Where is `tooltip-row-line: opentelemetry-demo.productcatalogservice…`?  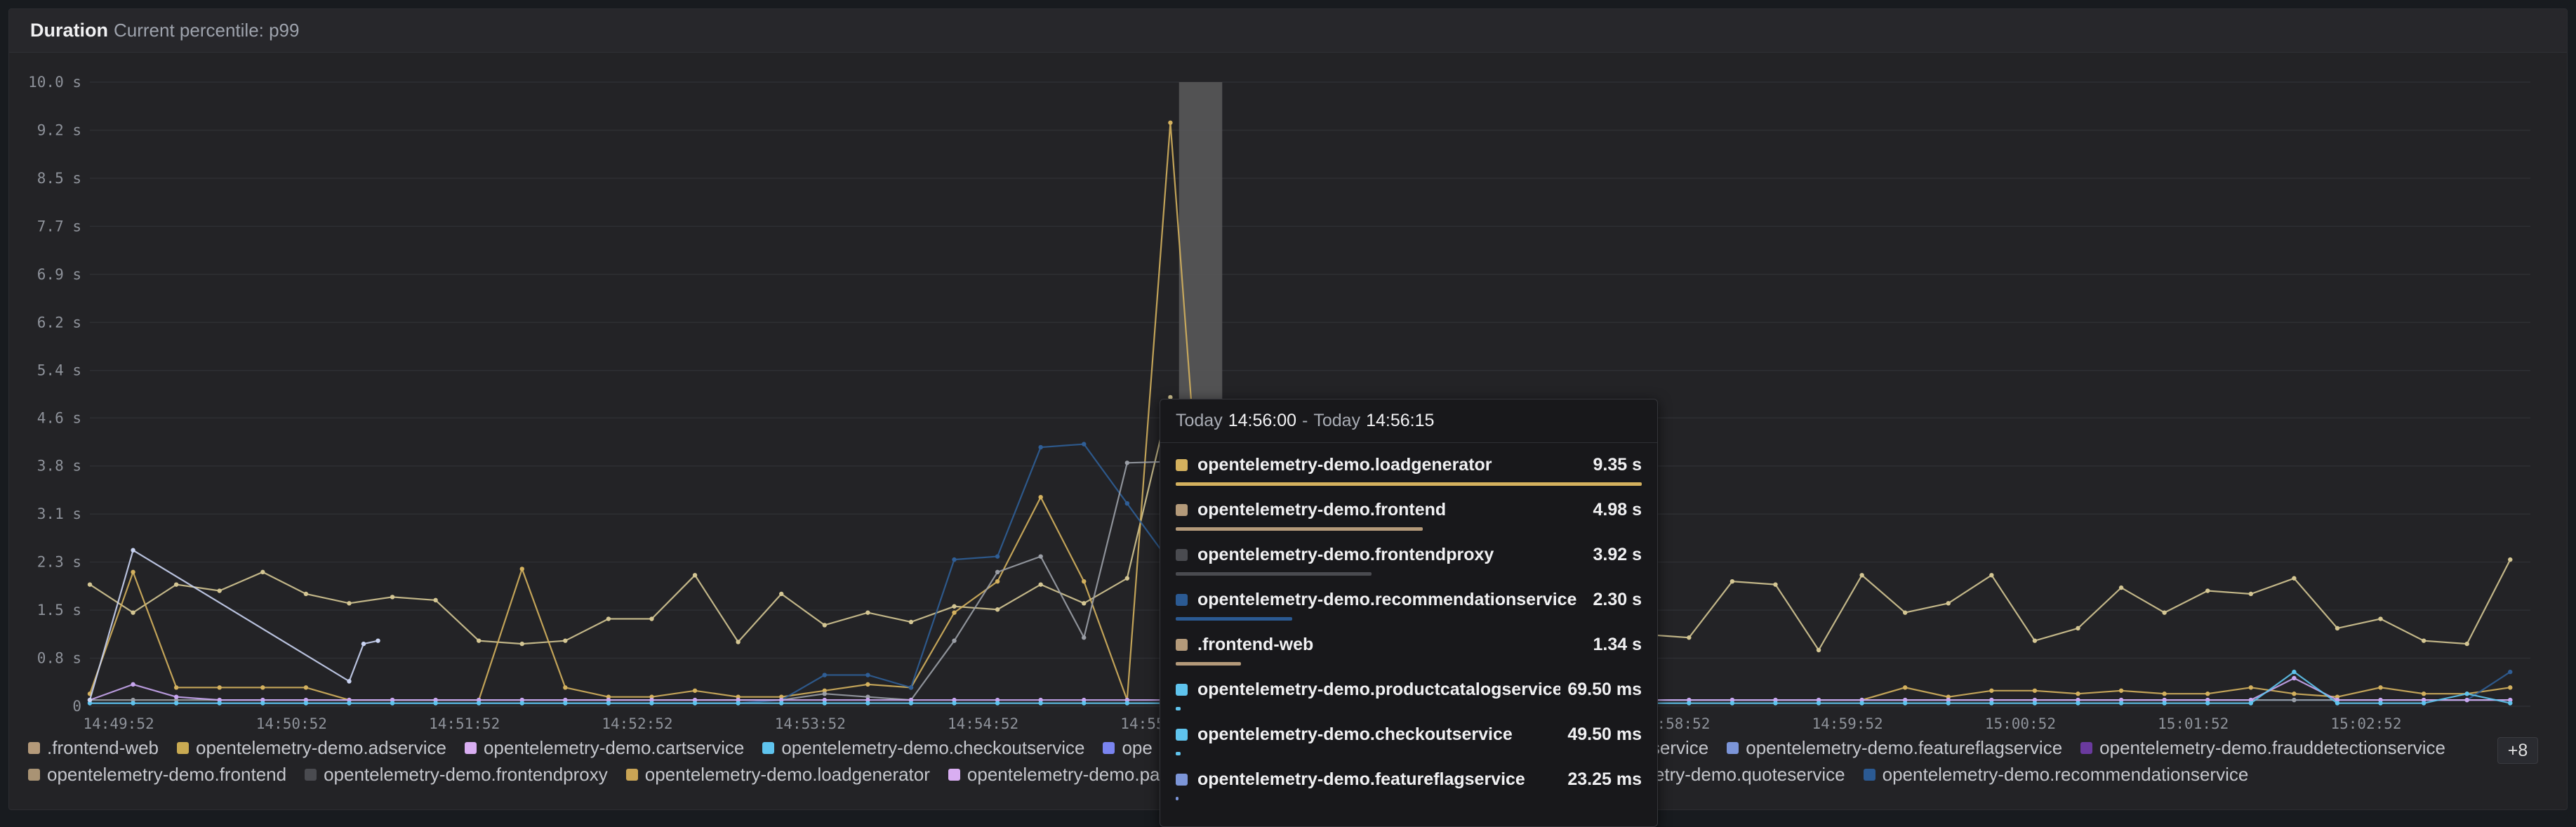
tooltip-row-line: opentelemetry-demo.productcatalogservice… is located at coordinates (1409, 690).